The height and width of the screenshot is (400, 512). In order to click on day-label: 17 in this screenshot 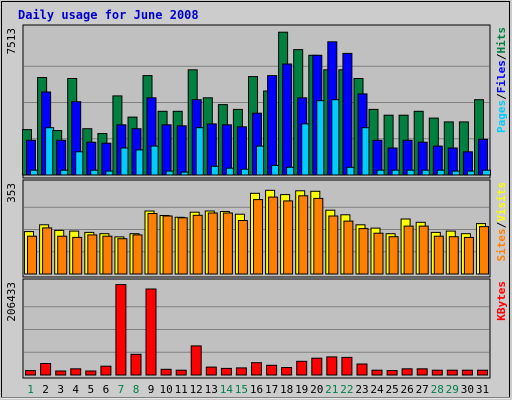, I will do `click(271, 389)`.